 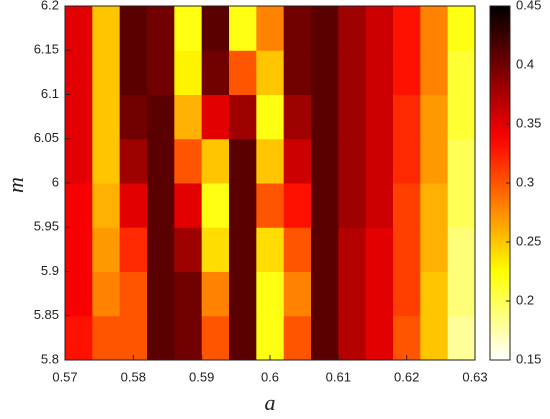 What do you see at coordinates (46, 226) in the screenshot?
I see `y-tick-label: 5.95` at bounding box center [46, 226].